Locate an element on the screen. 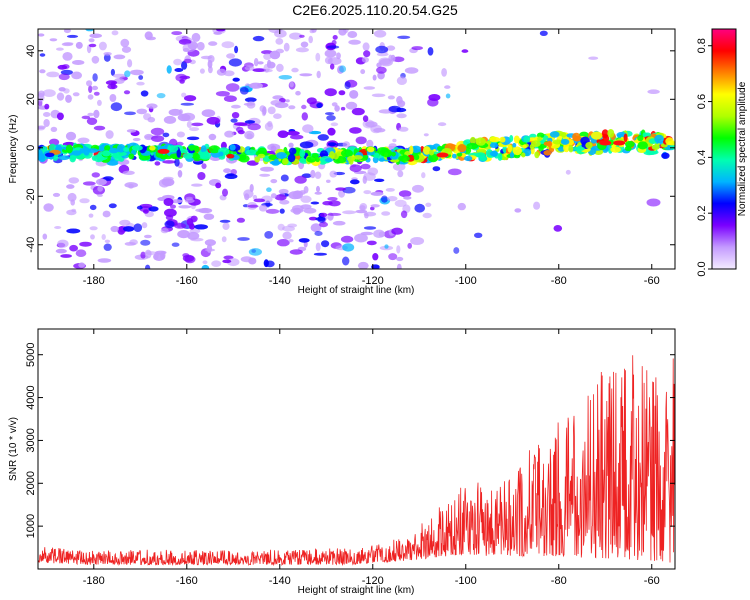  spectrogram-x-axis-label: Height of straight line (km) is located at coordinates (356, 290).